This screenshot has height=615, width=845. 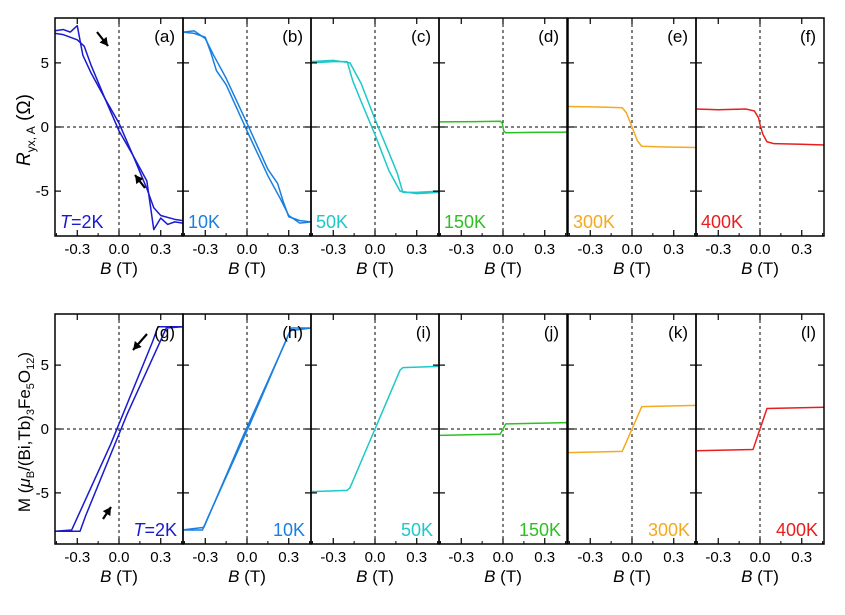 What do you see at coordinates (31, 474) in the screenshot?
I see `bottom-ylabel-mu-sub: B` at bounding box center [31, 474].